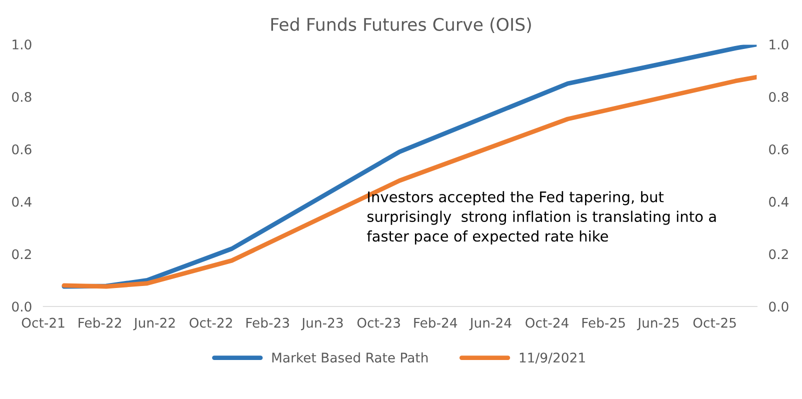  Describe the element at coordinates (22, 307) in the screenshot. I see `y-tick-label: 0.0` at that location.